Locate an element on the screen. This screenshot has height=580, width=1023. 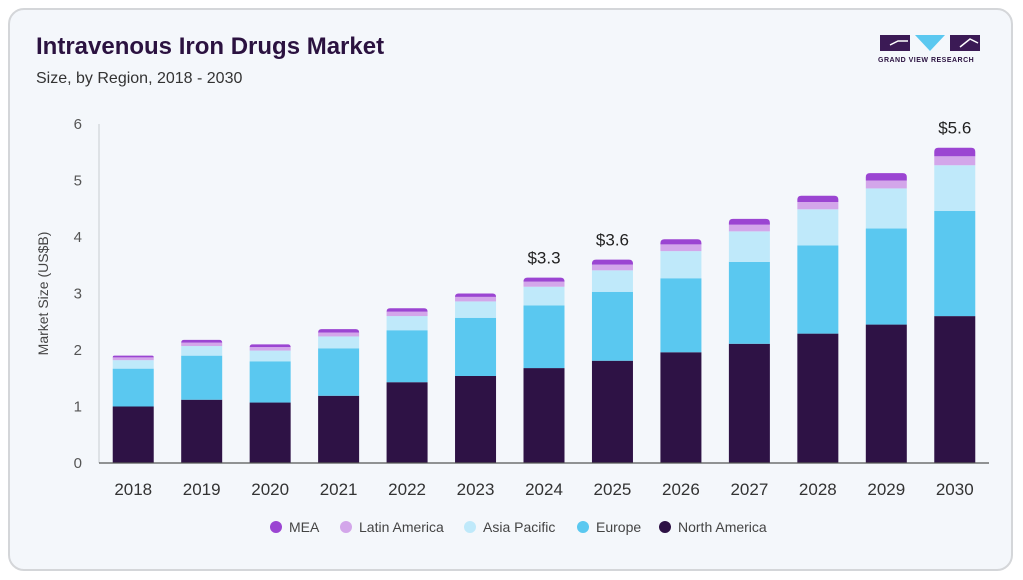
x-tick-label: 2018 is located at coordinates (133, 489).